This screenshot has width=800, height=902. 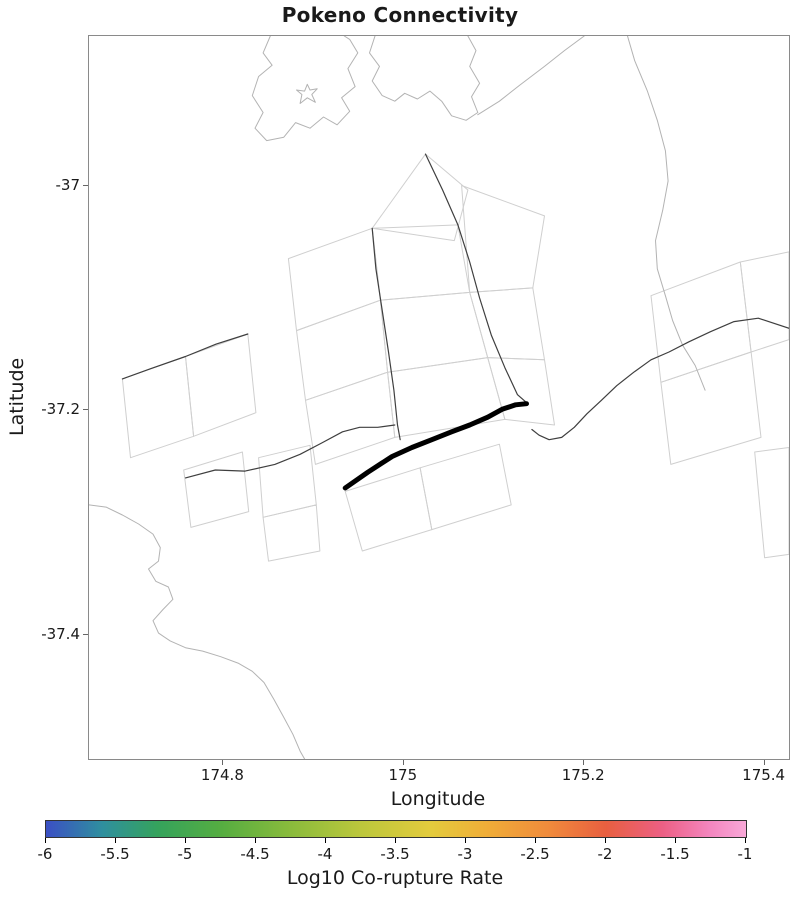 What do you see at coordinates (438, 799) in the screenshot?
I see `x-axis-label: Longitude` at bounding box center [438, 799].